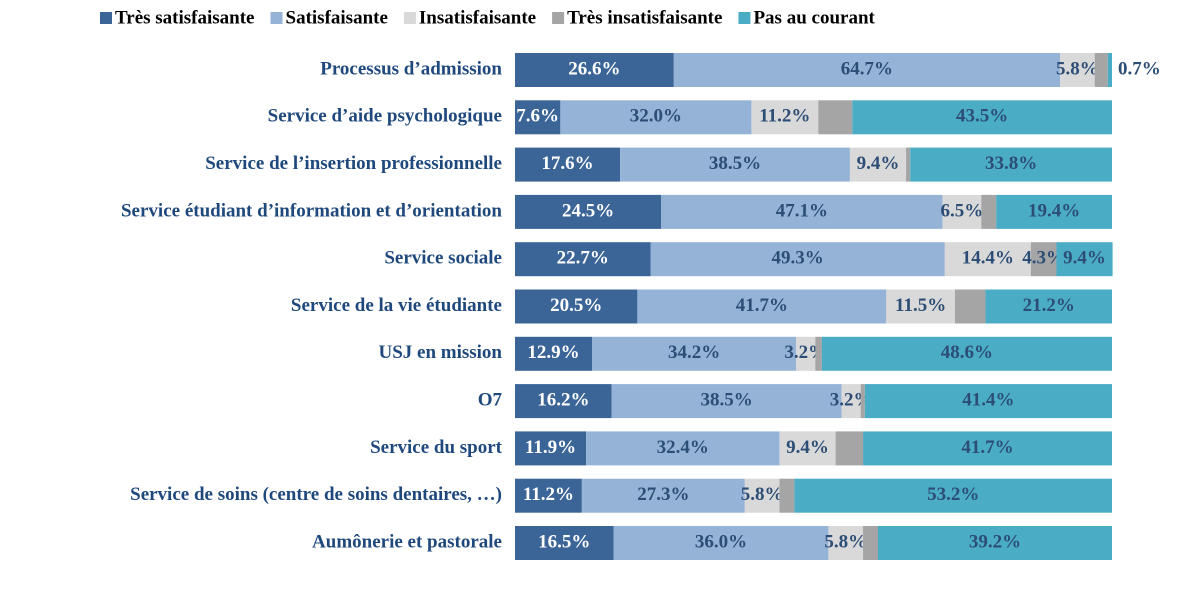 The height and width of the screenshot is (603, 1184). What do you see at coordinates (798, 258) in the screenshot?
I see `value-label: 49.3%` at bounding box center [798, 258].